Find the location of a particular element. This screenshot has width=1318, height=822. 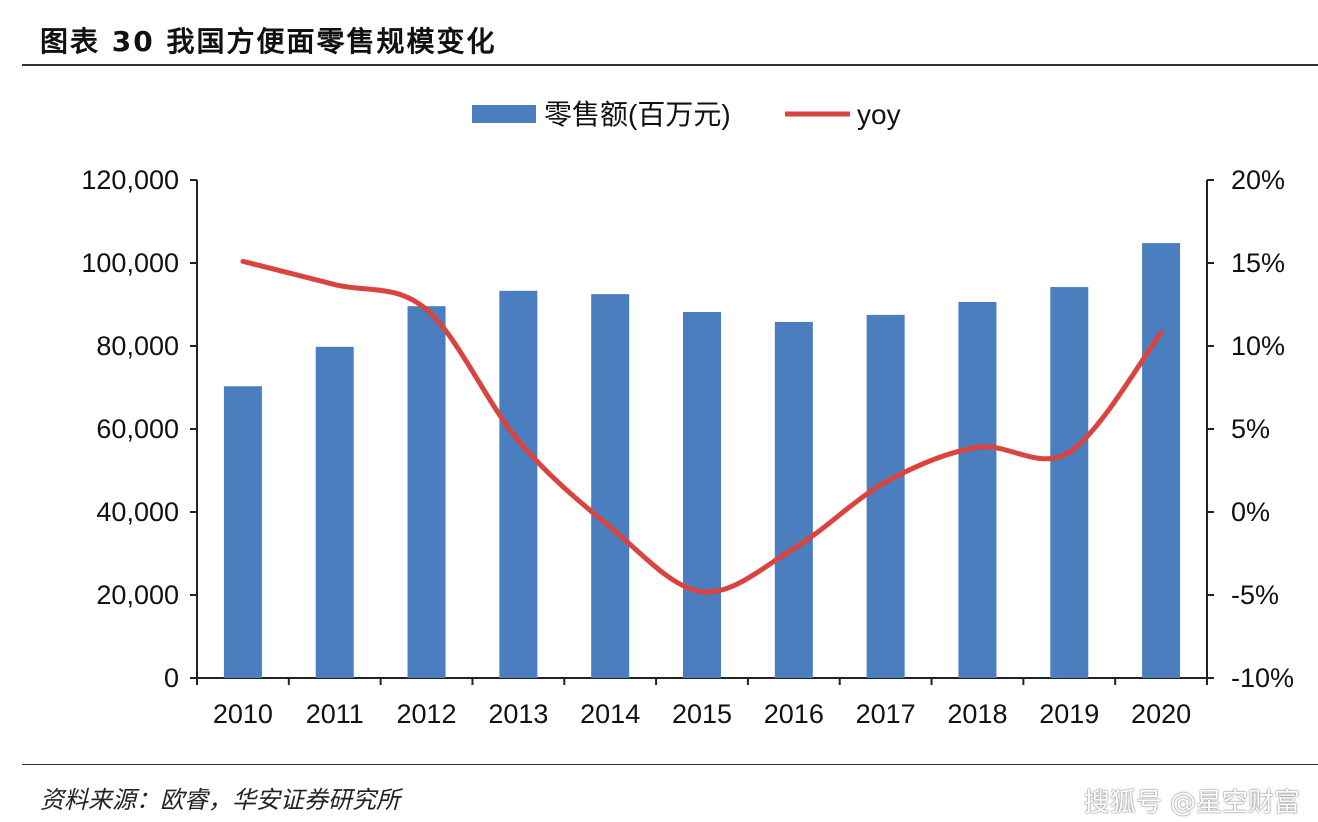

right-tick-label: 15% is located at coordinates (1258, 263).